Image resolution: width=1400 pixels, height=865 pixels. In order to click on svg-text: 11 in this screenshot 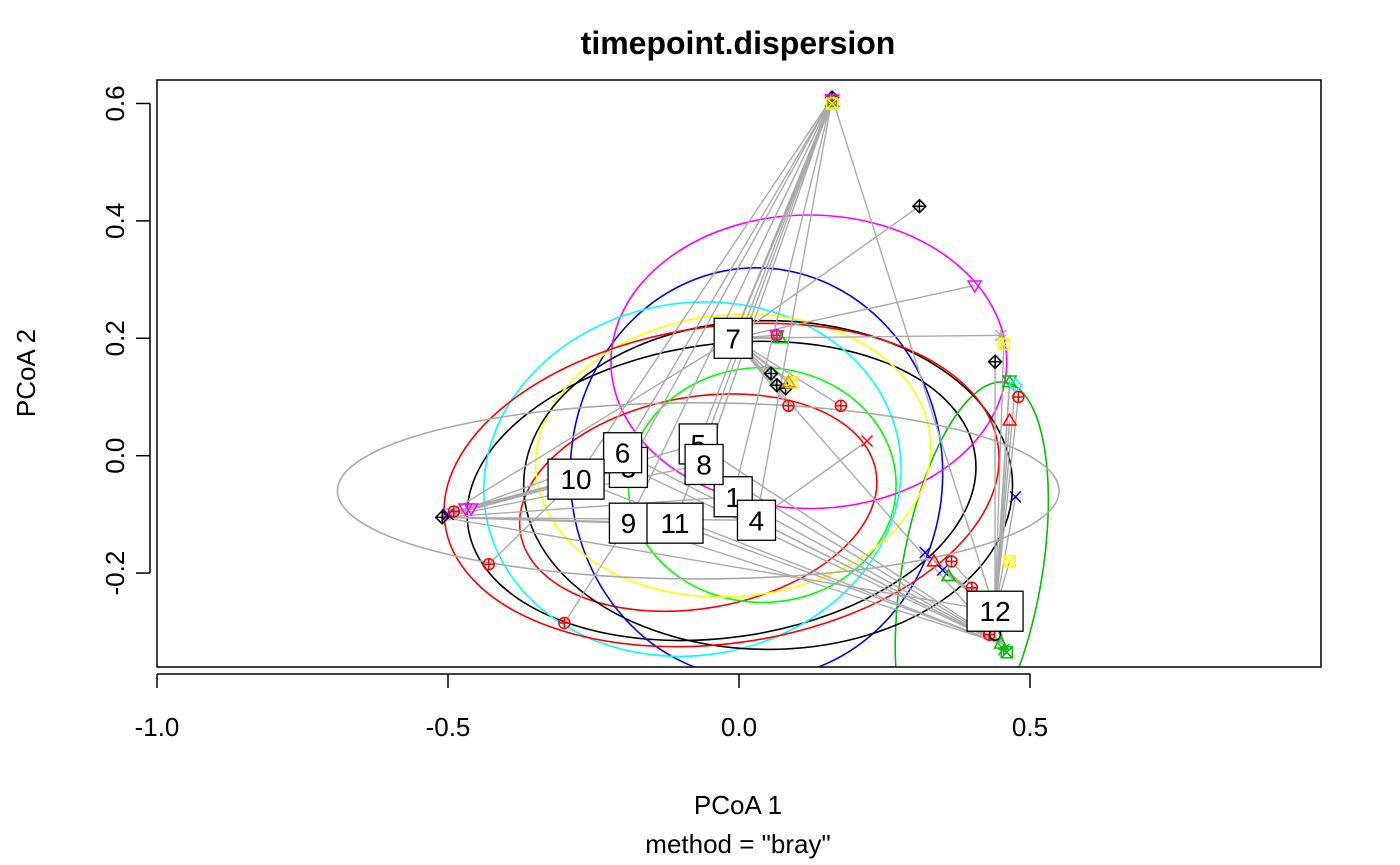, I will do `click(674, 523)`.